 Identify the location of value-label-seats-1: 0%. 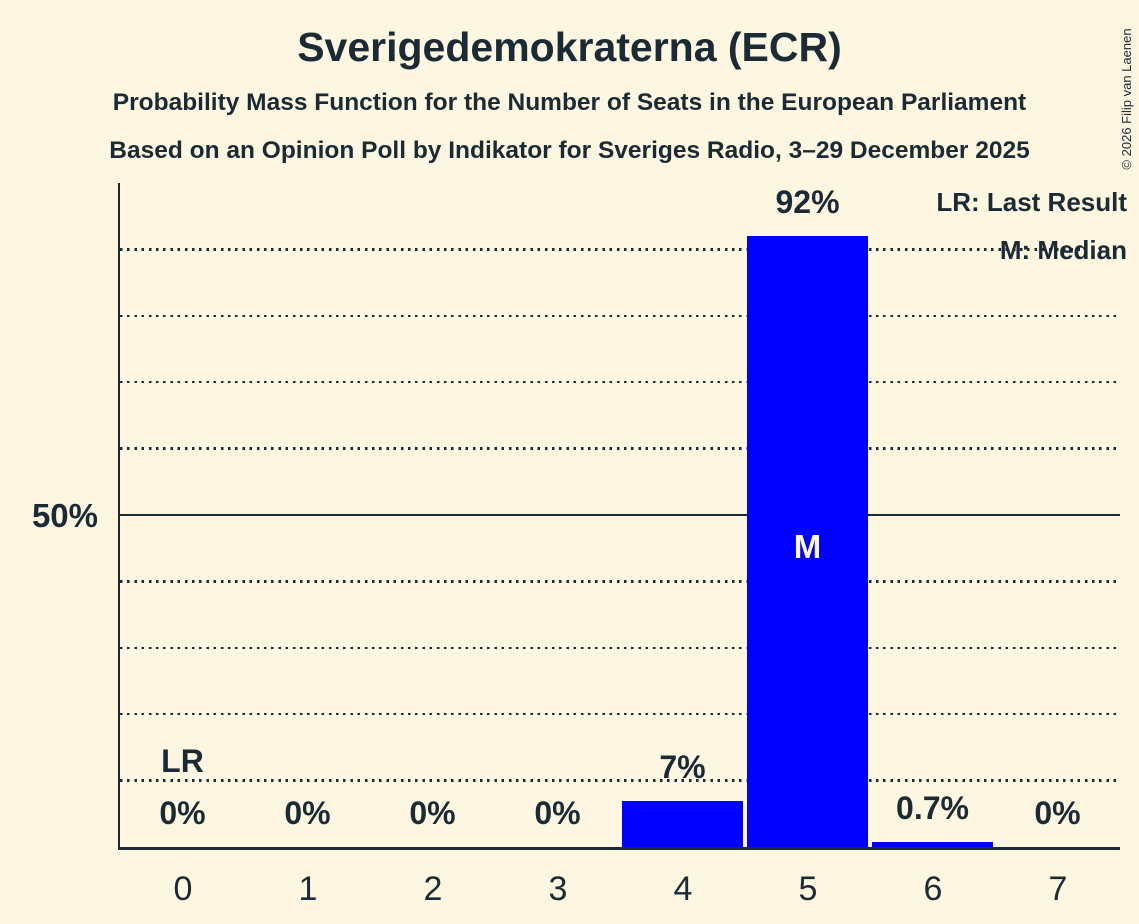
(307, 813).